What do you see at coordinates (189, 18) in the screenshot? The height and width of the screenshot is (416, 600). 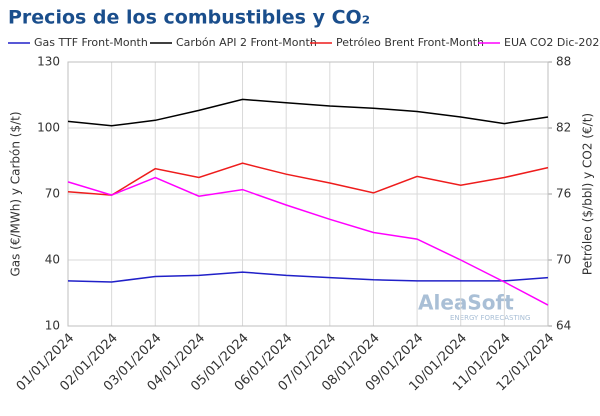 I see `chart-title: Precios de los combustibles y CO₂` at bounding box center [189, 18].